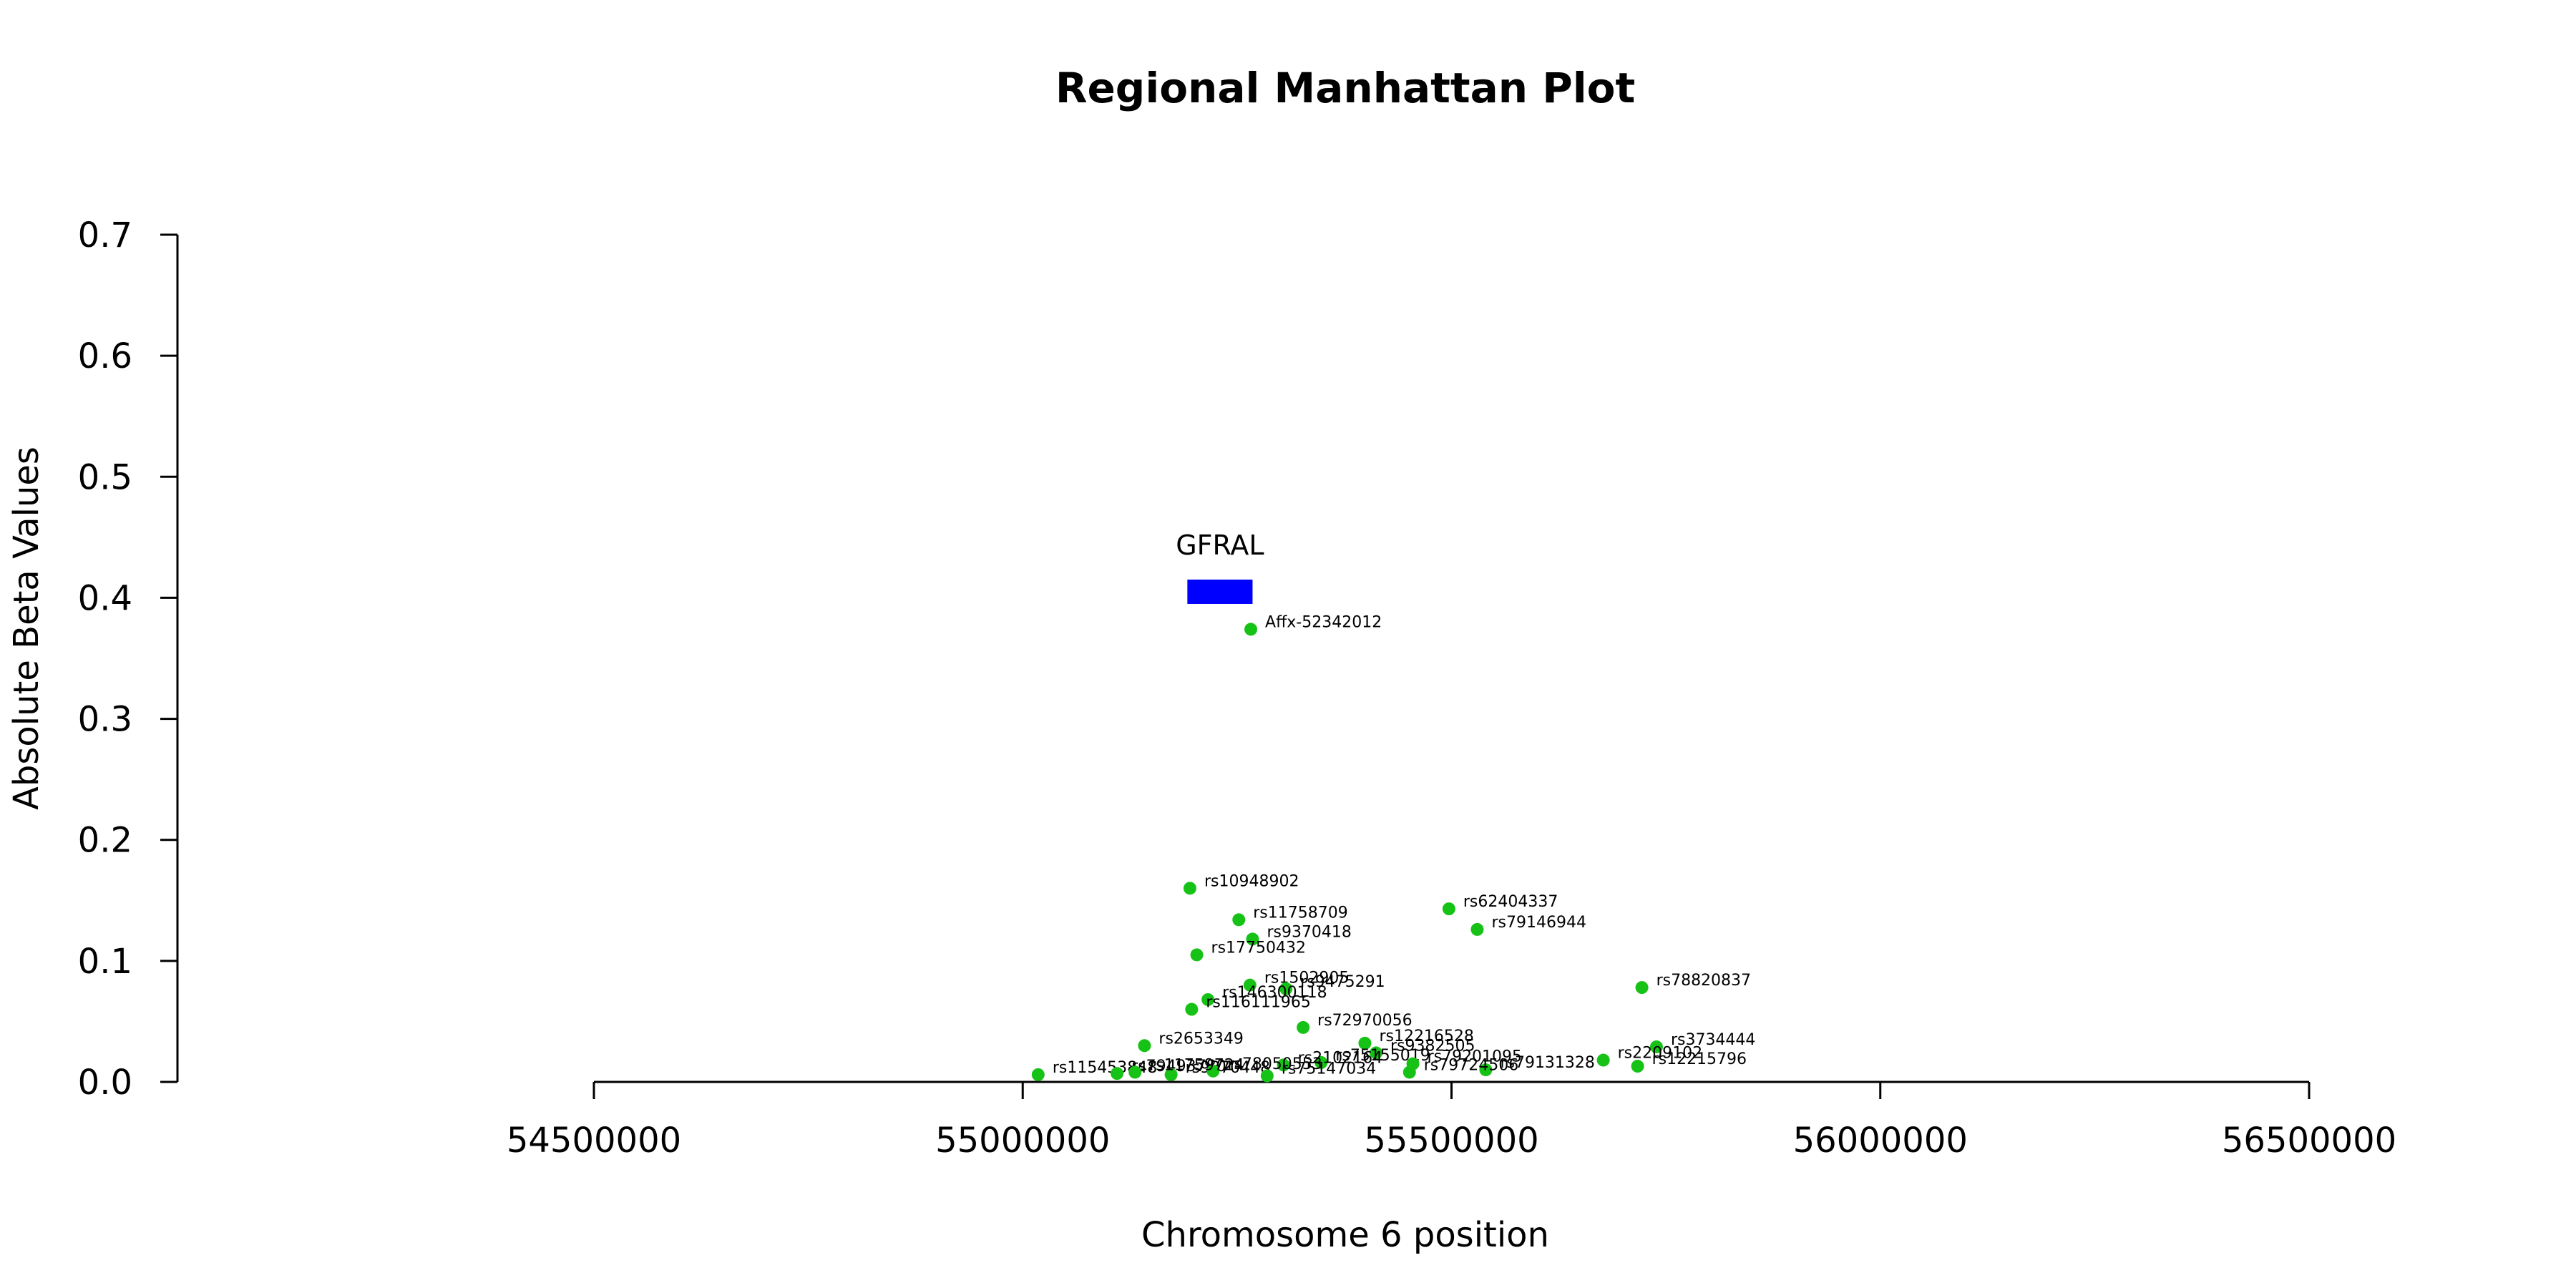 The width and height of the screenshot is (2576, 1288). What do you see at coordinates (1220, 545) in the screenshot?
I see `gene-label-gfral: GFRAL` at bounding box center [1220, 545].